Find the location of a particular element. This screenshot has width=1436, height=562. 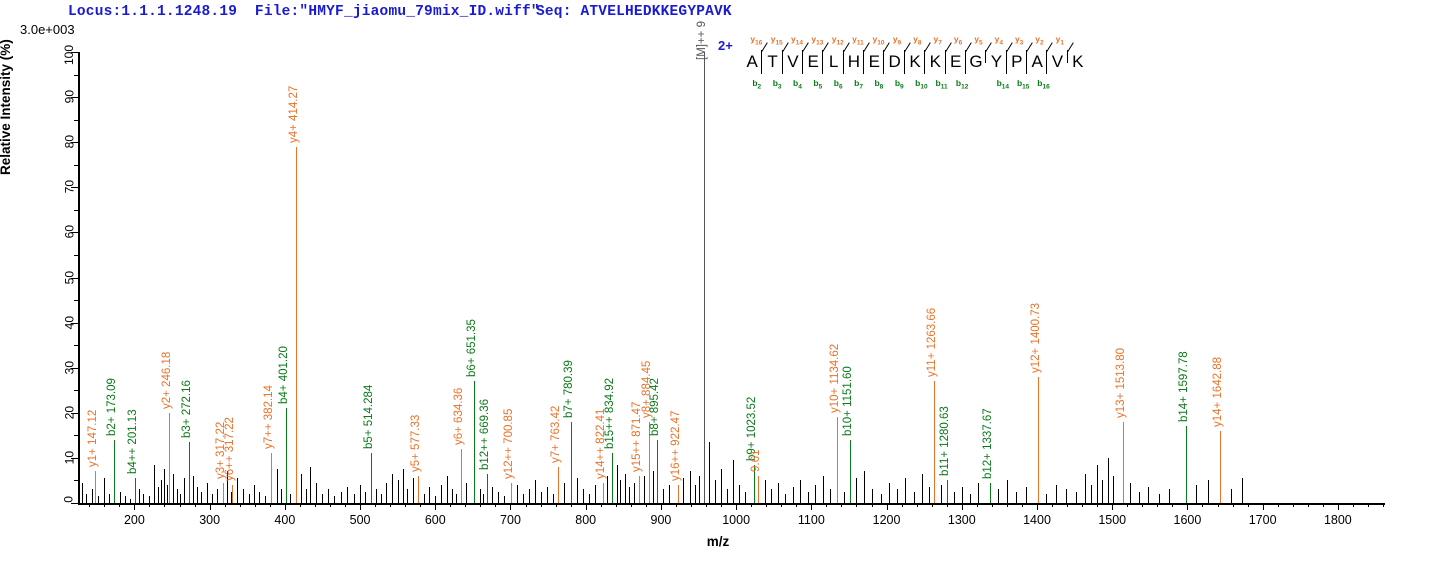

ladder-b-ion-label: b14 is located at coordinates (1003, 84).